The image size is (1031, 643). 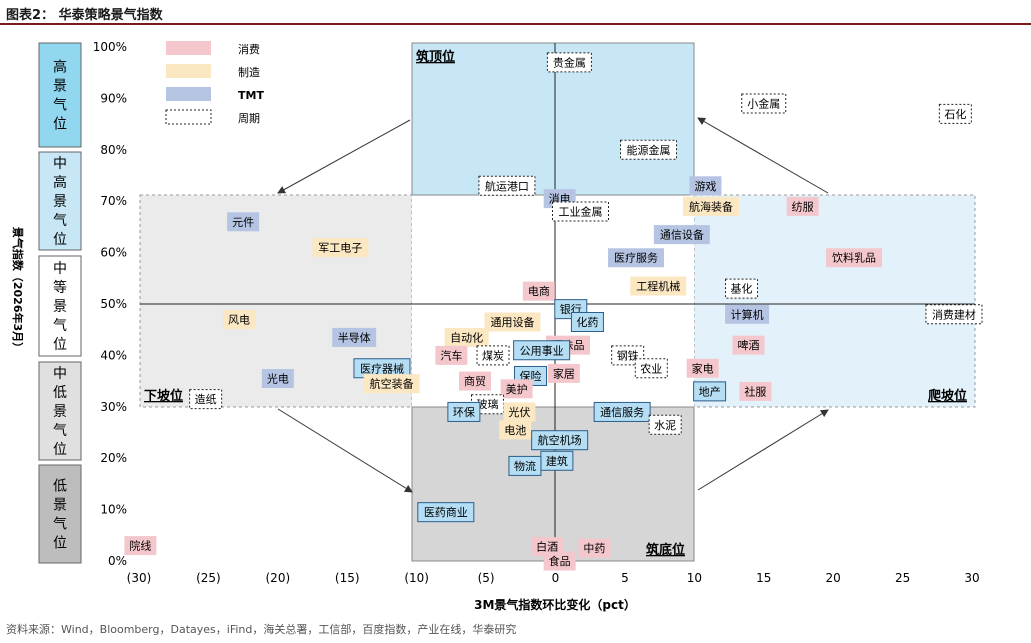 What do you see at coordinates (475, 381) in the screenshot?
I see `point-label: 商贸` at bounding box center [475, 381].